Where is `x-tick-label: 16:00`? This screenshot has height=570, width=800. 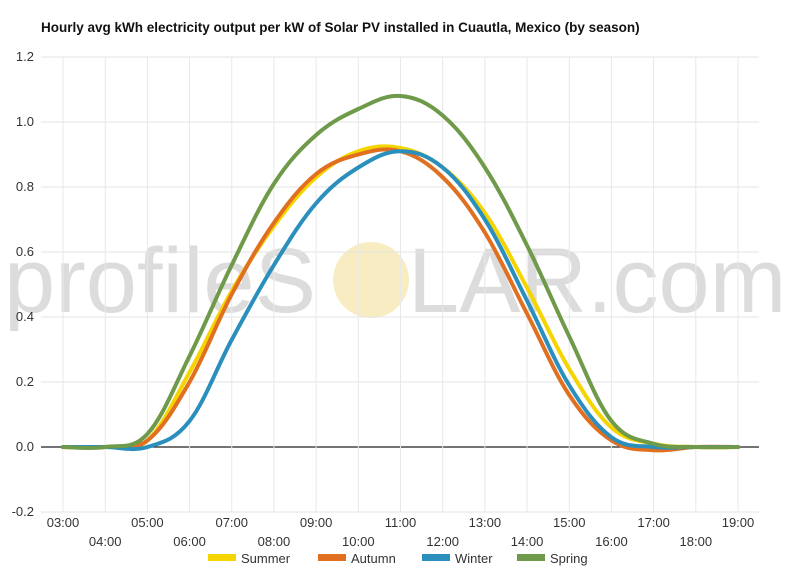
x-tick-label: 16:00 is located at coordinates (611, 541).